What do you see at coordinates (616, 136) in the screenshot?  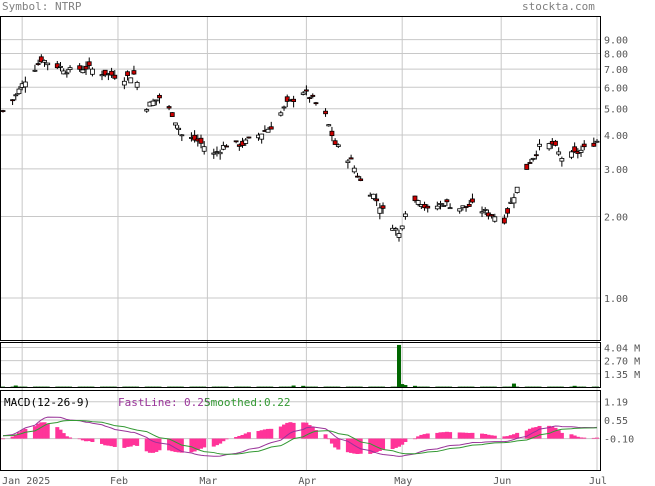 I see `price-tick-label: 4.00` at bounding box center [616, 136].